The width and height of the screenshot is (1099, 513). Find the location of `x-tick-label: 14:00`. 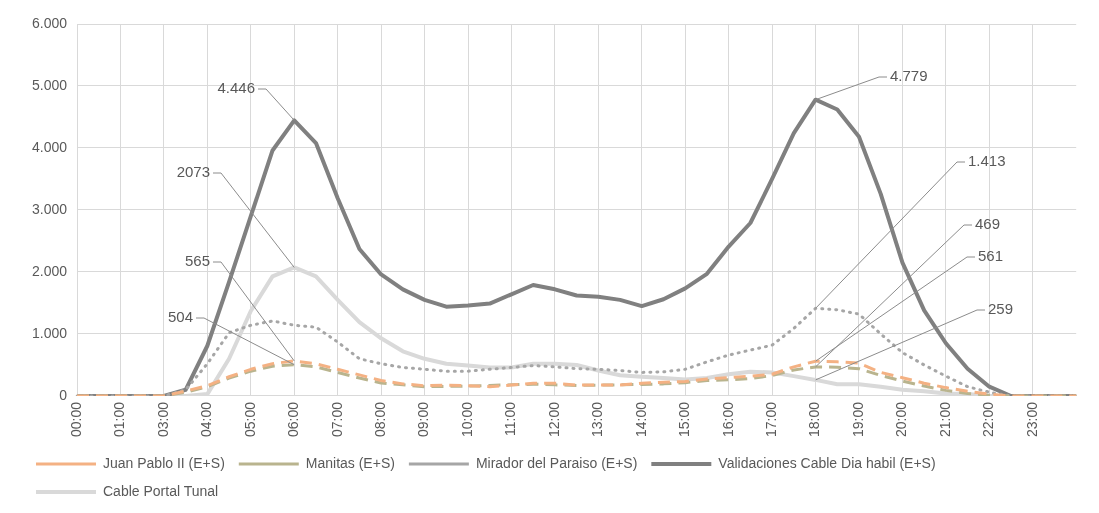

x-tick-label: 14:00 is located at coordinates (640, 419).